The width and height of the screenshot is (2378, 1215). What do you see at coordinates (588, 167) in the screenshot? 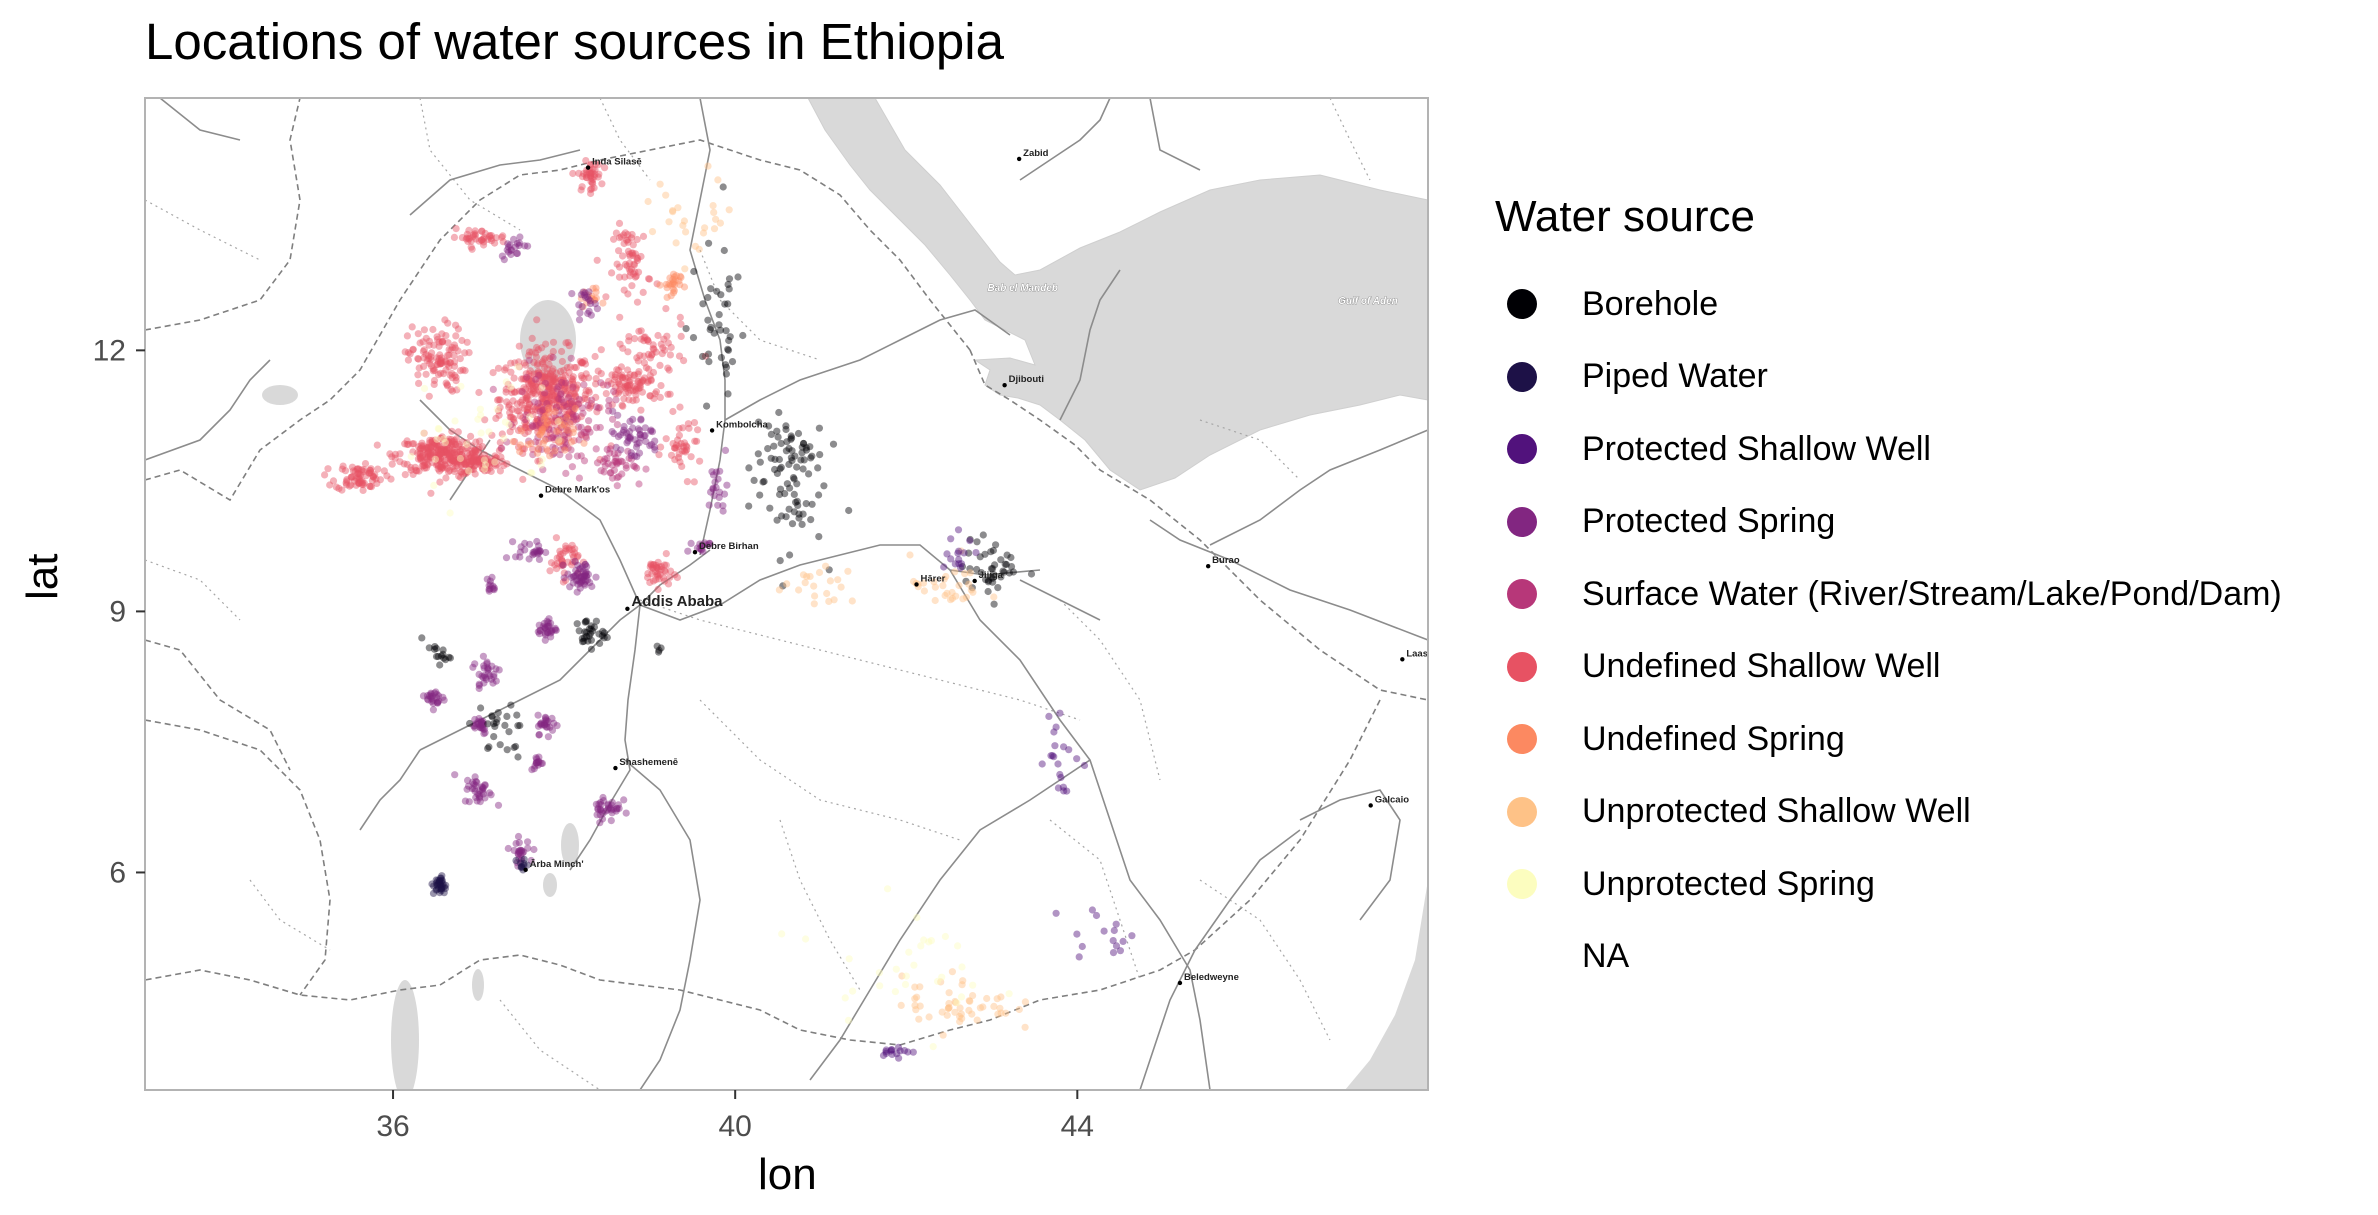
I see `city-dot` at bounding box center [588, 167].